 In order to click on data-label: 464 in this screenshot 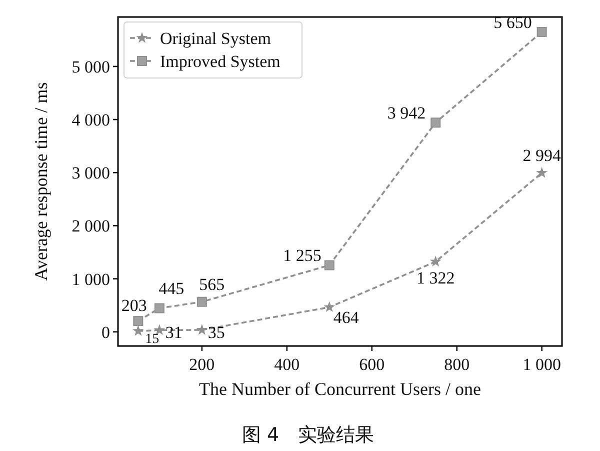, I will do `click(346, 318)`.